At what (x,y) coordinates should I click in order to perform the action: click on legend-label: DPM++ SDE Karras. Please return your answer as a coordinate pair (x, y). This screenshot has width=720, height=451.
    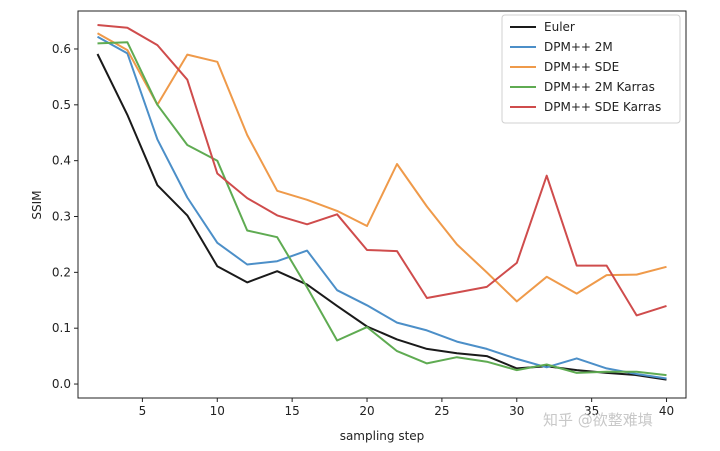
    Looking at the image, I should click on (602, 107).